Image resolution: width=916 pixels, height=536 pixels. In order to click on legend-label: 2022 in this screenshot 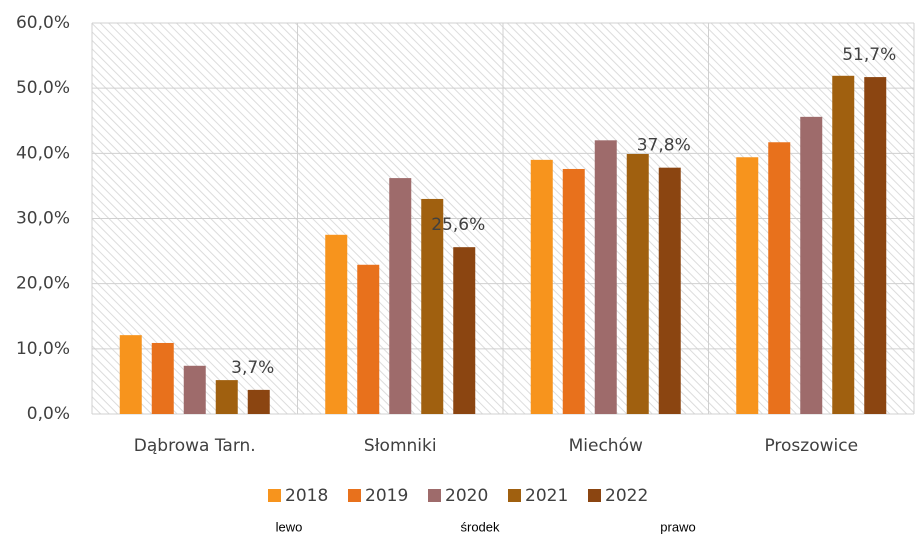, I will do `click(626, 496)`.